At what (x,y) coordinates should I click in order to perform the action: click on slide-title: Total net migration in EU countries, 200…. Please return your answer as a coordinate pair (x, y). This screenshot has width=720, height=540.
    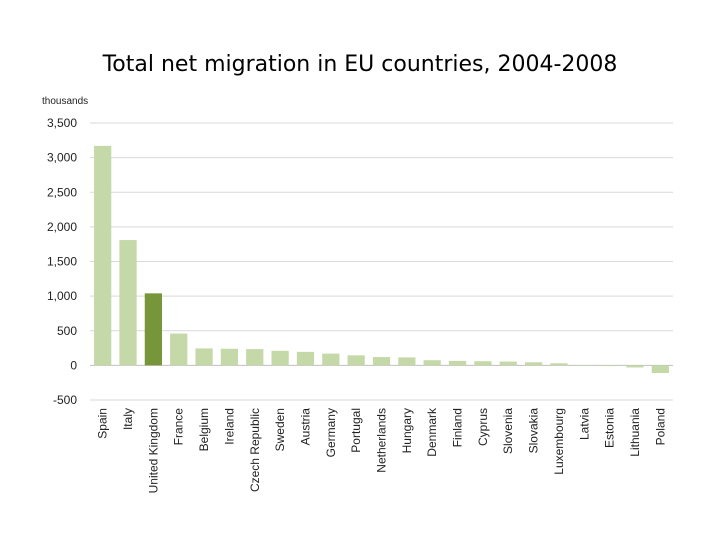
    Looking at the image, I should click on (360, 64).